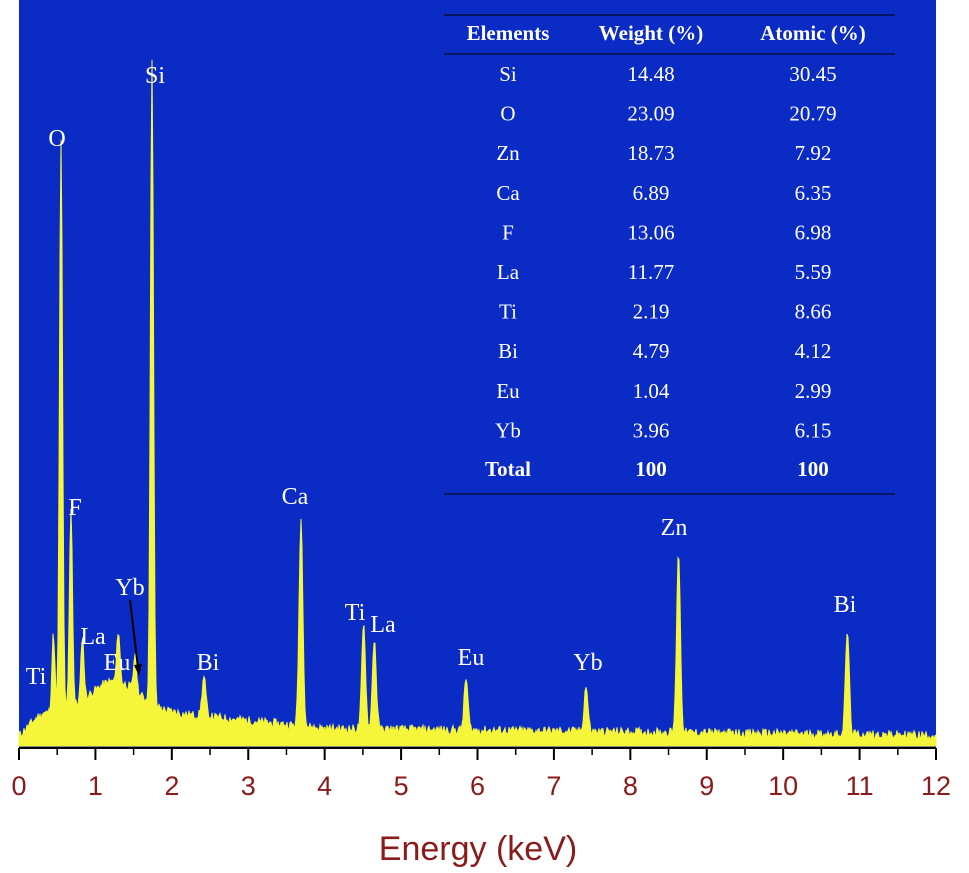  What do you see at coordinates (508, 469) in the screenshot?
I see `table-total-cell: Total` at bounding box center [508, 469].